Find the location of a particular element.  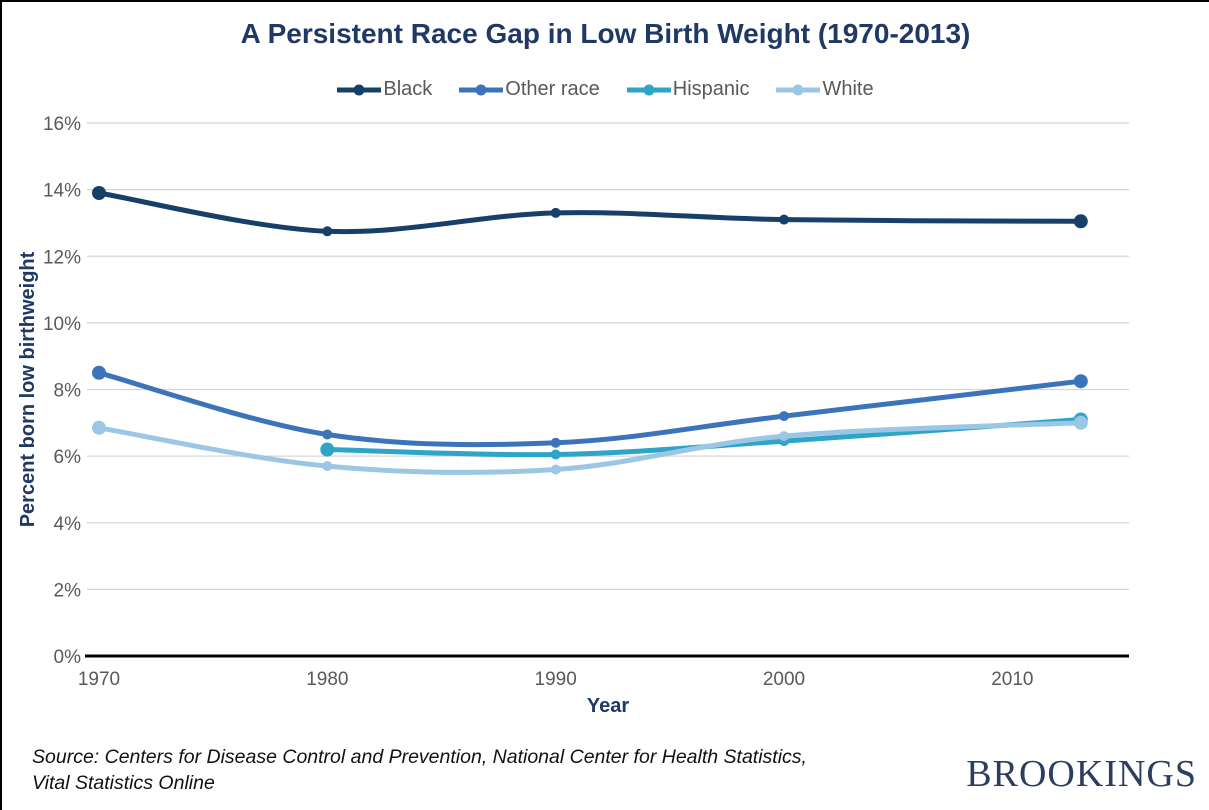

series-line-black is located at coordinates (590, 212).